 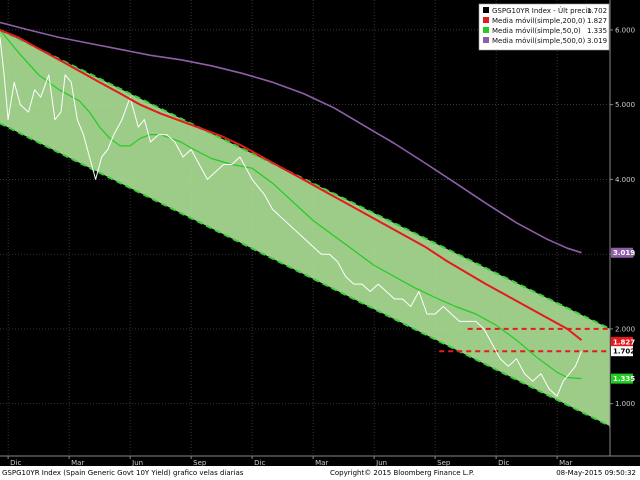 I want to click on legend-label-ma200: Media móvil(simple,200,0), so click(x=538, y=21).